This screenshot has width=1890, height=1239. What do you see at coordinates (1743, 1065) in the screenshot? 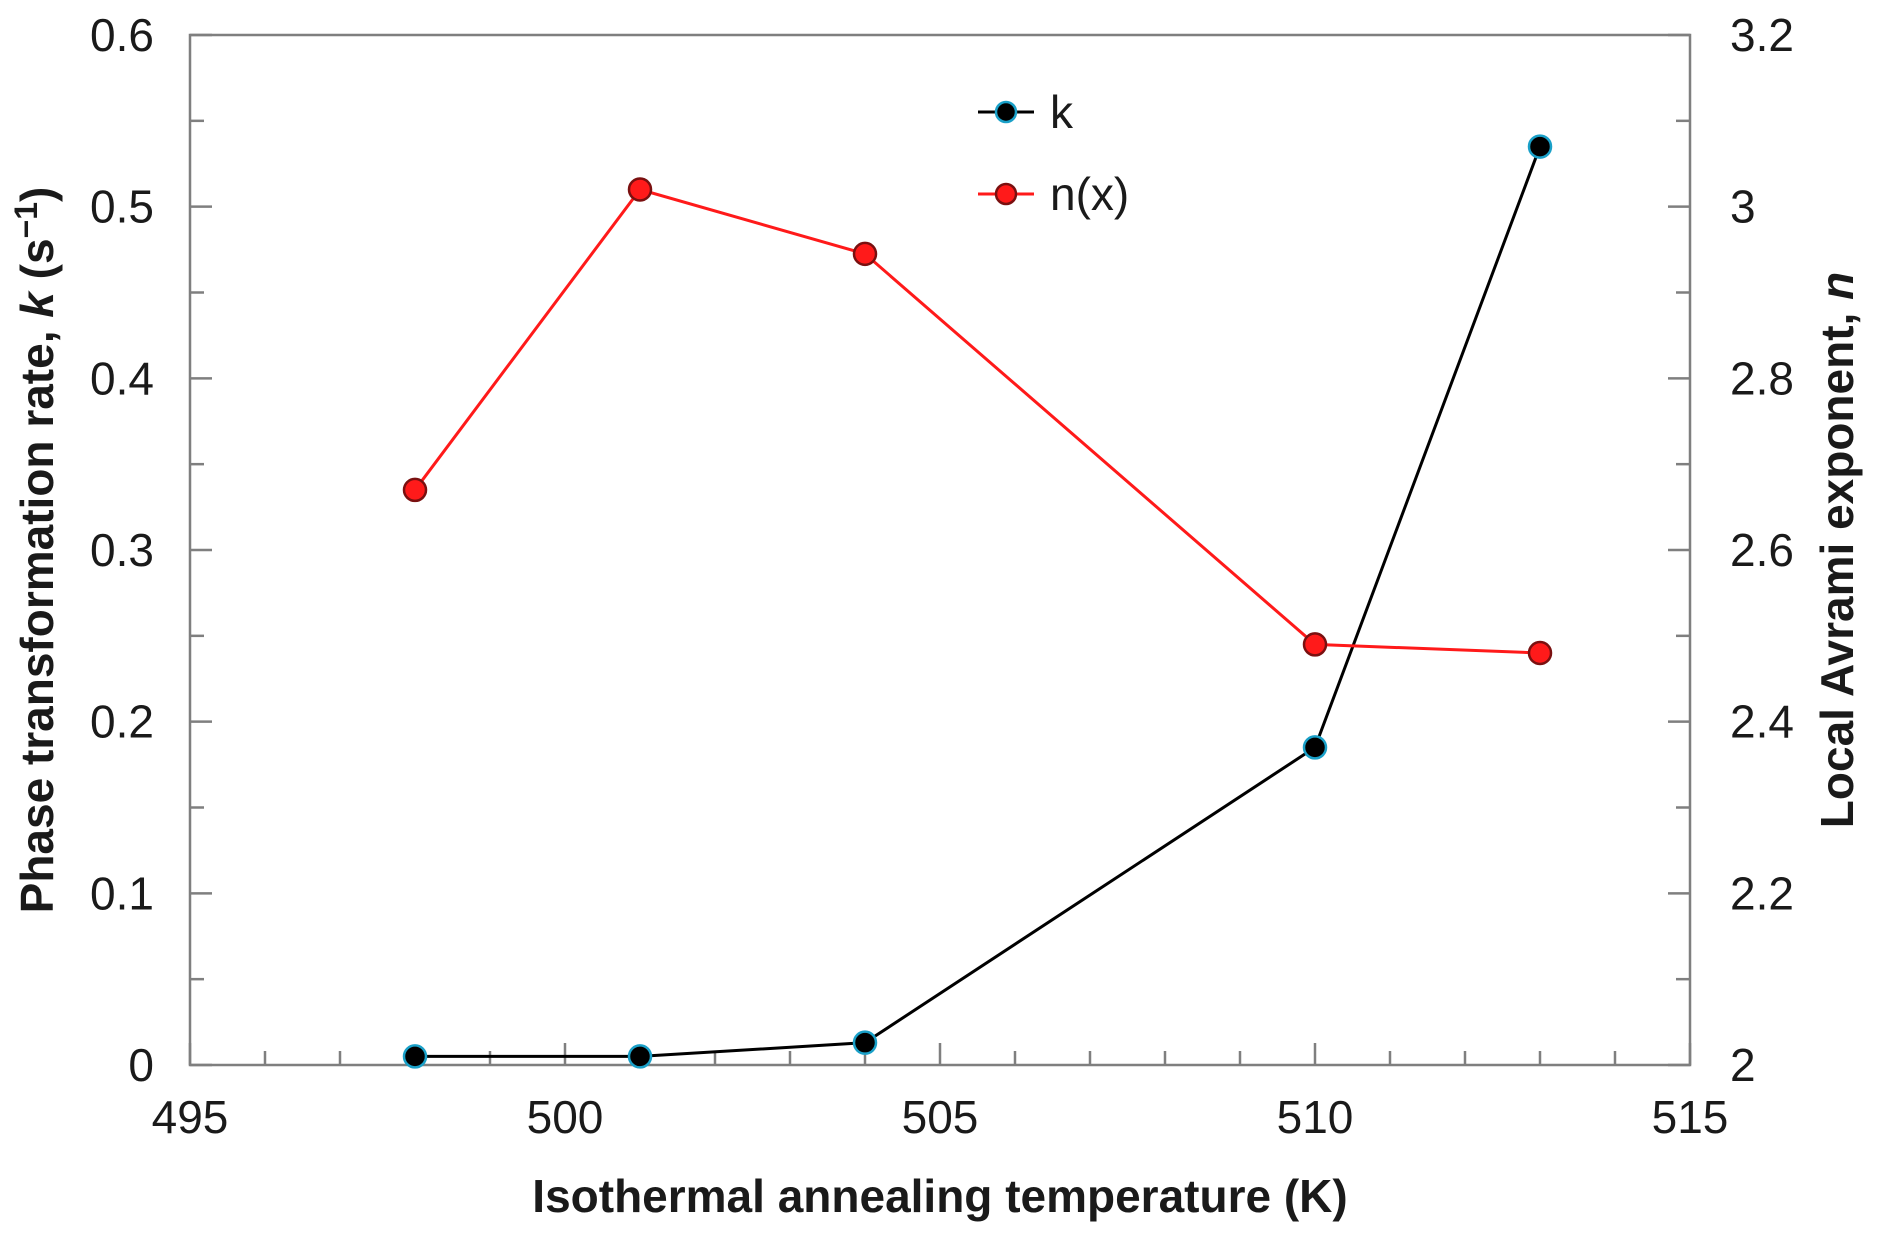
I see `y-right-tick-label: 2` at bounding box center [1743, 1065].